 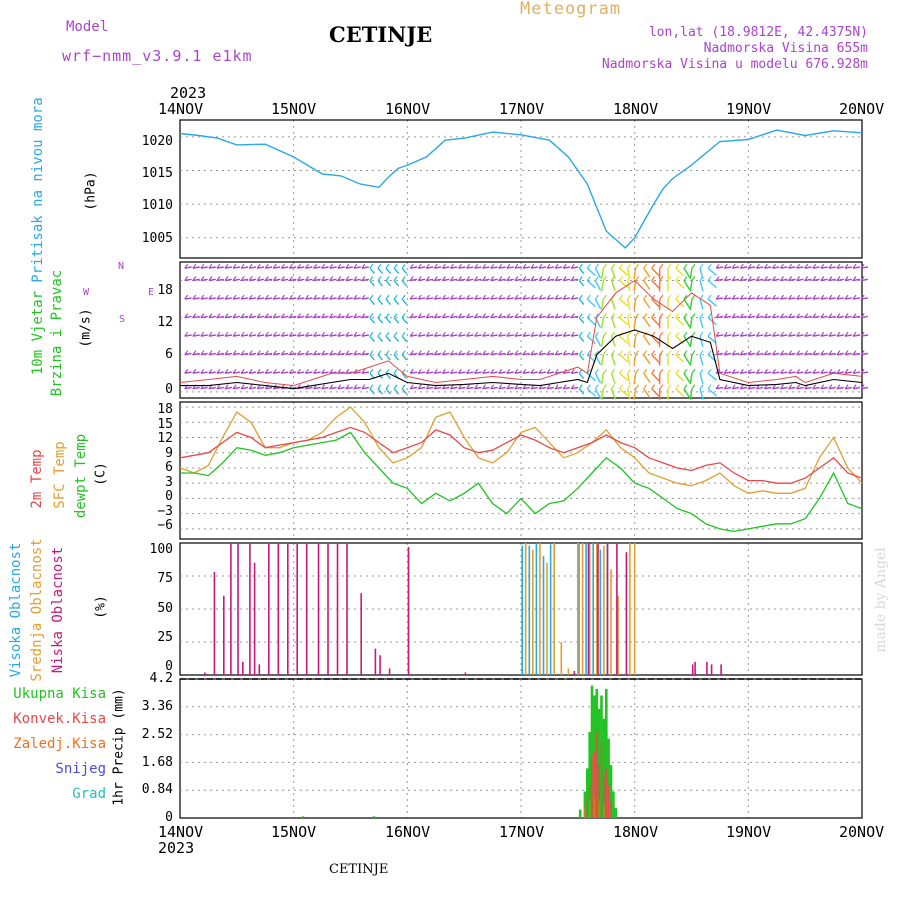 I want to click on cloud-bar-low, so click(x=607, y=609).